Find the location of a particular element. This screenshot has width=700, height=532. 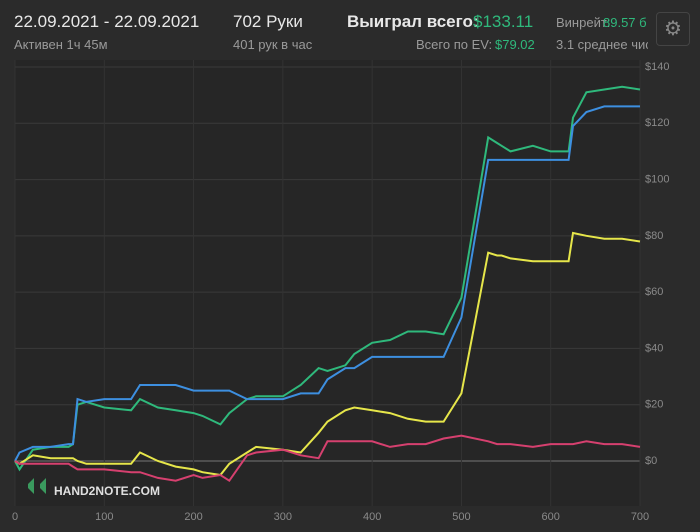

logo-text: HAND2NOTE.COM is located at coordinates (107, 491).